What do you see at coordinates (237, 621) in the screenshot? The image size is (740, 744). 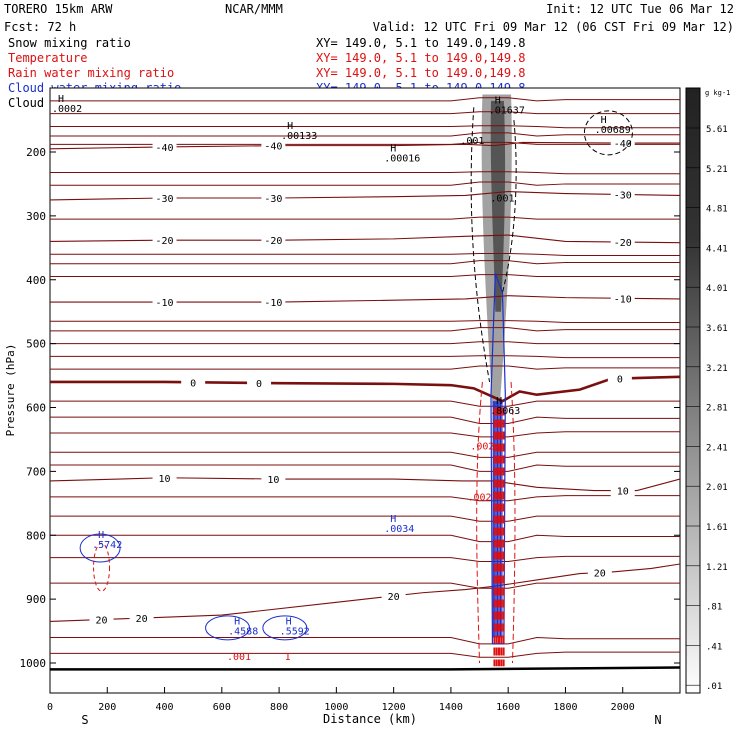 I see `max-marker-H-8: H` at bounding box center [237, 621].